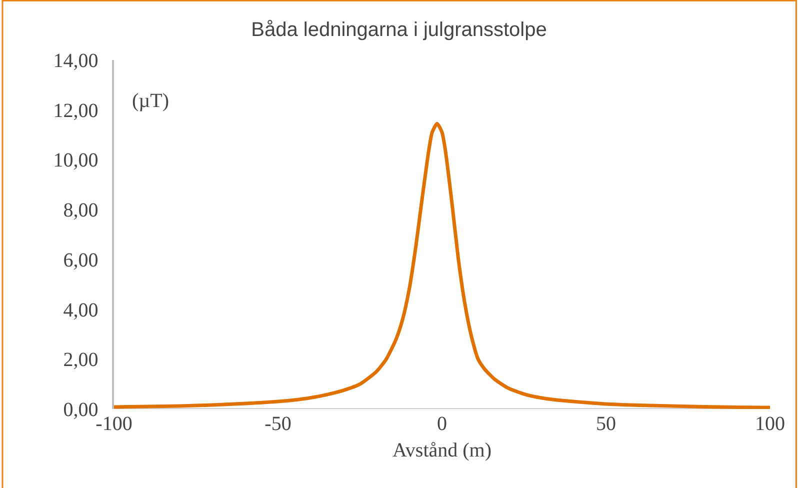  I want to click on chart-title: Båda ledningarna i julgransstolpe, so click(399, 29).